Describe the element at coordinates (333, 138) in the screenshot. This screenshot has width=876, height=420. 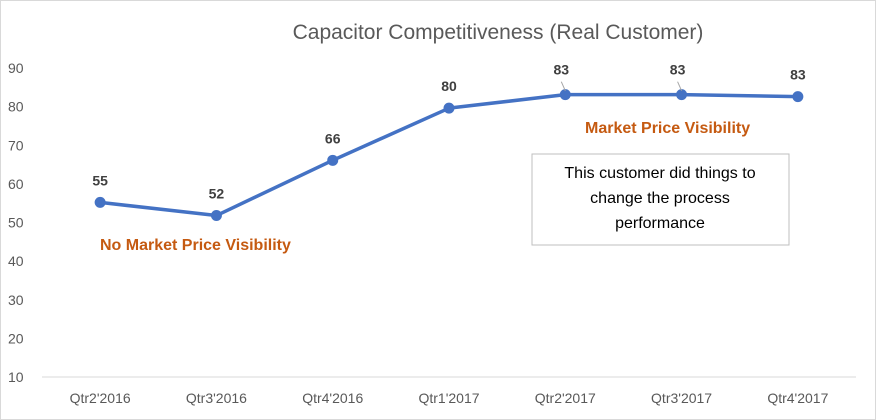
I see `data-label: 66` at that location.